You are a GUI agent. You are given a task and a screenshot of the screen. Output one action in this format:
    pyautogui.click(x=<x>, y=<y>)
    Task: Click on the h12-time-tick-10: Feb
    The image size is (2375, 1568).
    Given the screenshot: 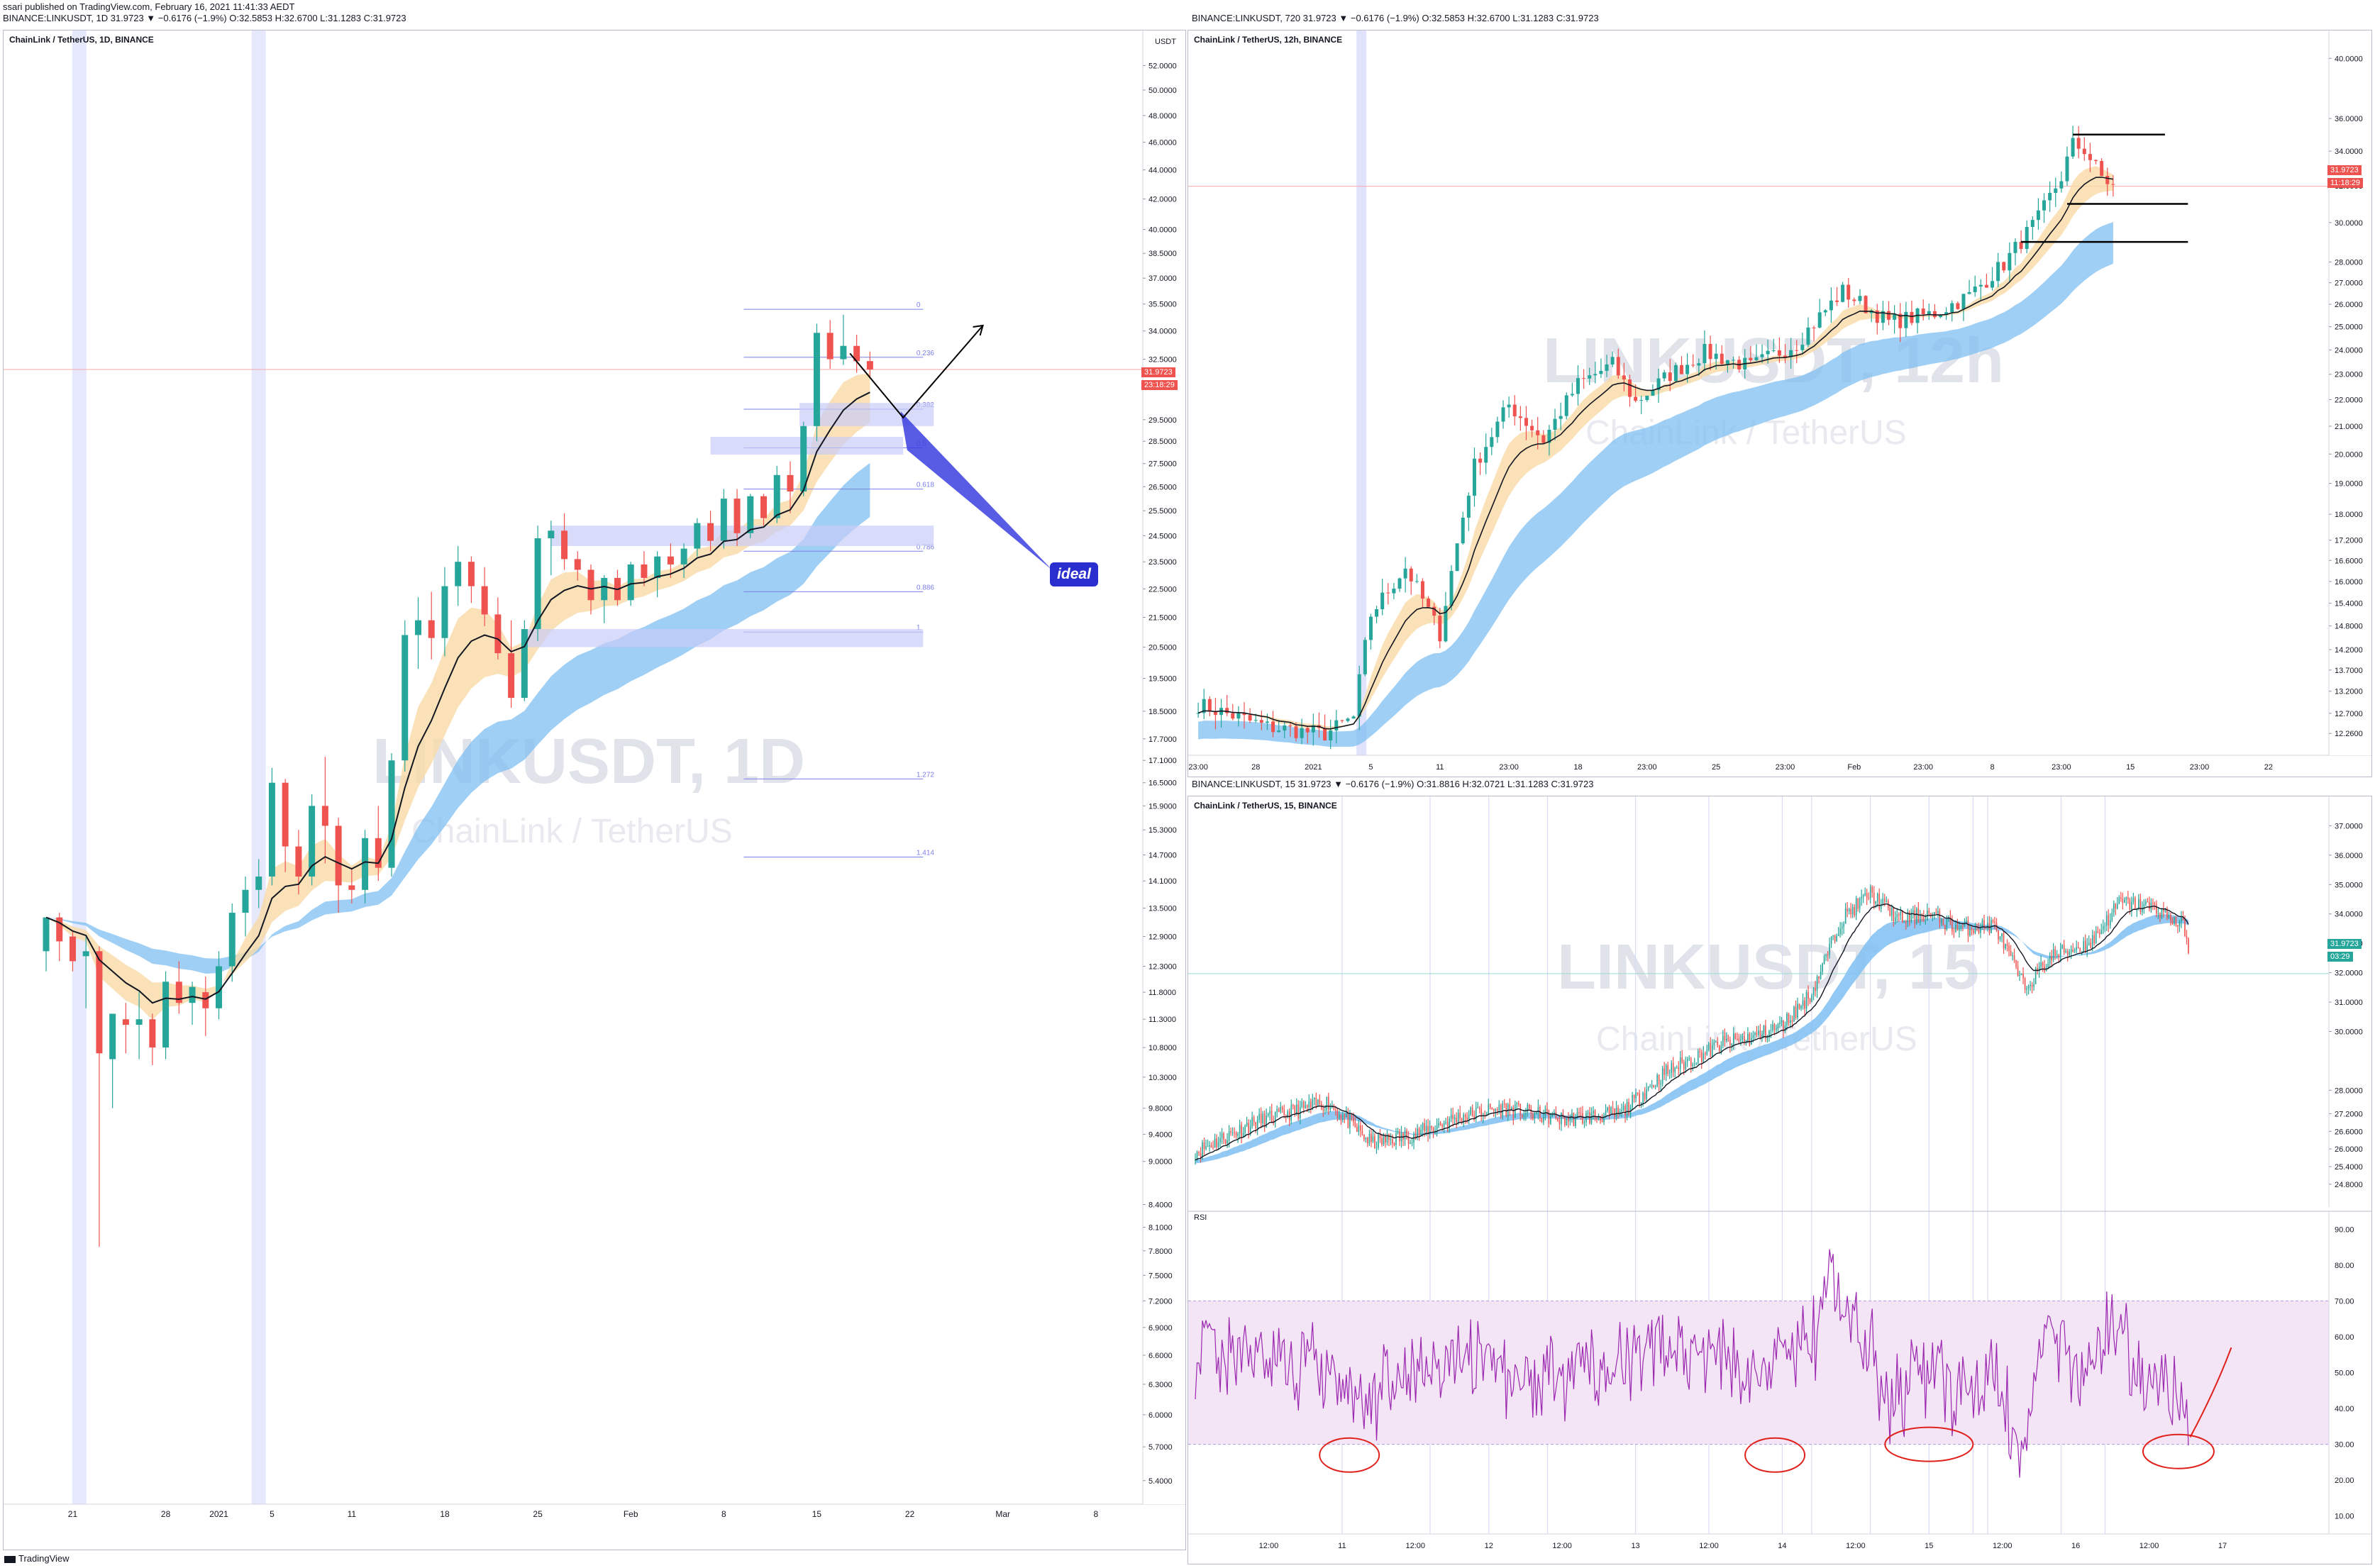 What is the action you would take?
    pyautogui.click(x=1854, y=768)
    